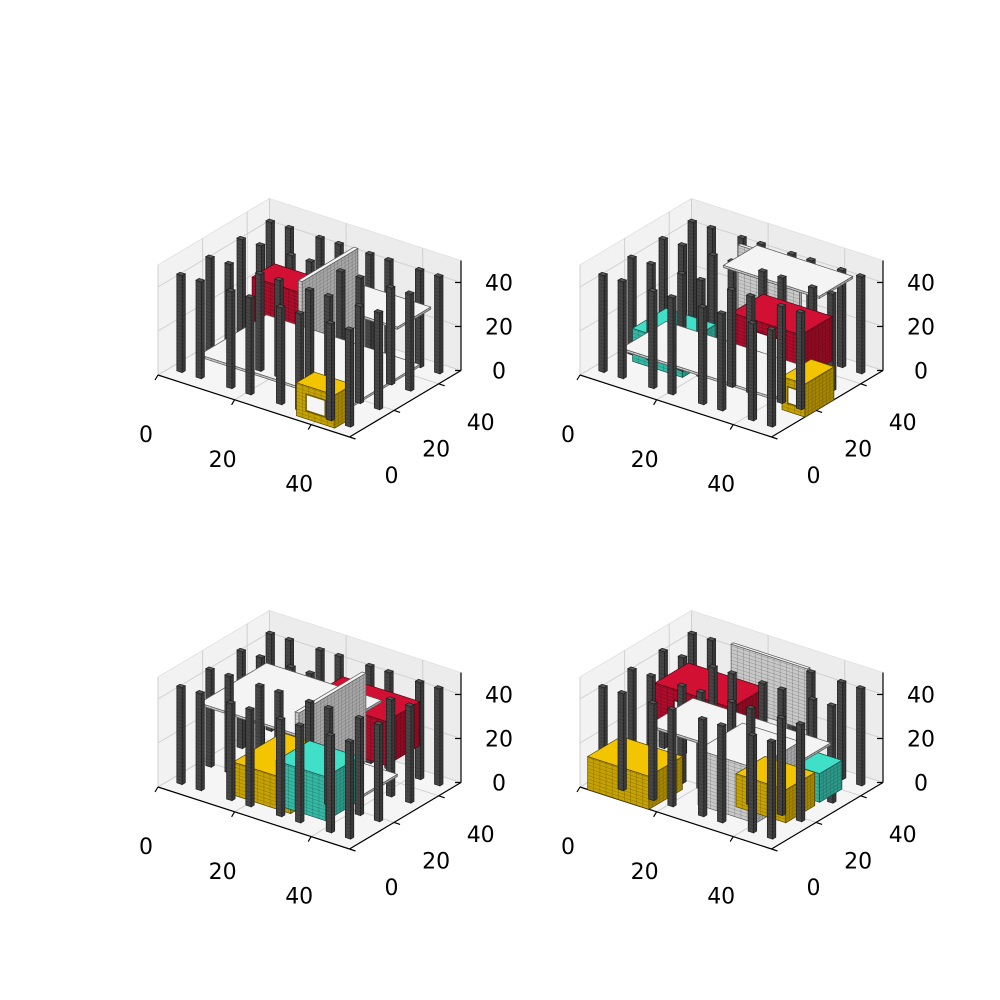  I want to click on pillar-12-top-face, so click(713, 666).